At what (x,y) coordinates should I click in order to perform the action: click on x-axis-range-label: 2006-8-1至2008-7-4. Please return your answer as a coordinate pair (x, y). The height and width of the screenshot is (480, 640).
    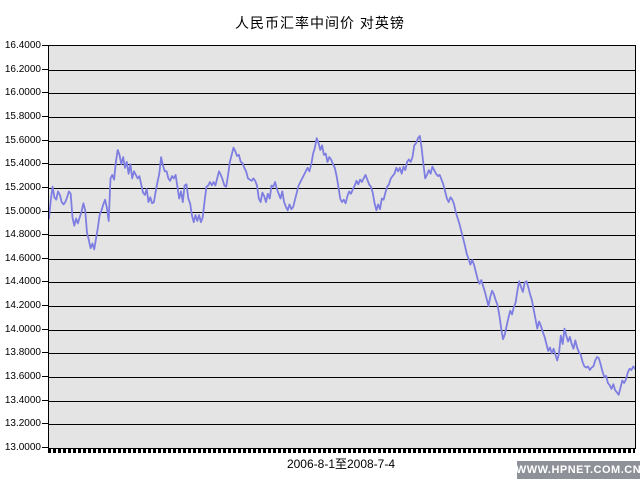
    Looking at the image, I should click on (341, 464).